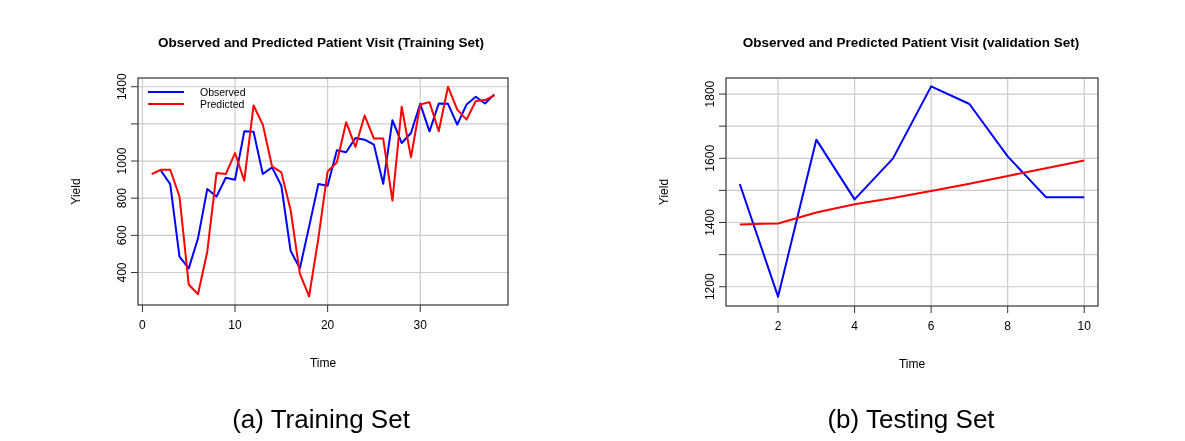  Describe the element at coordinates (710, 94) in the screenshot. I see `y-tick-label: 1800` at that location.